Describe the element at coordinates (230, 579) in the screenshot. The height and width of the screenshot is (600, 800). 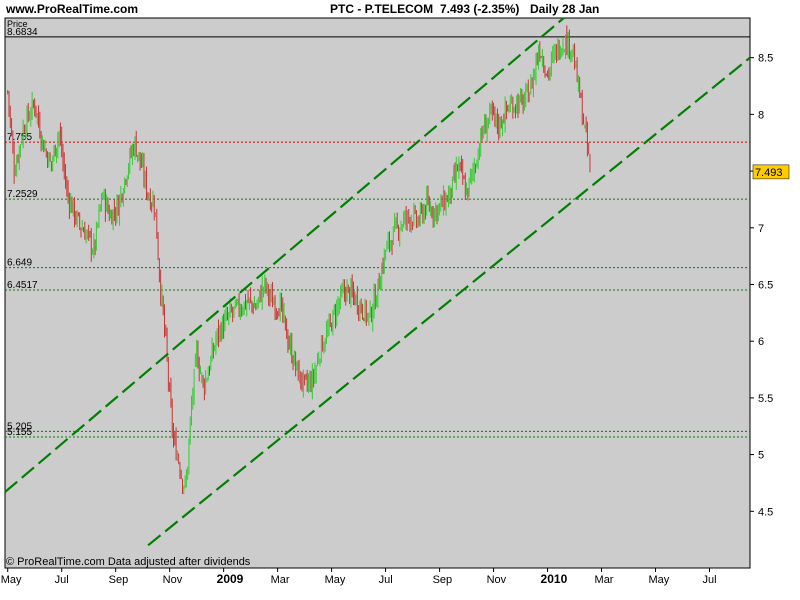
I see `x-tick-label: 2009` at that location.